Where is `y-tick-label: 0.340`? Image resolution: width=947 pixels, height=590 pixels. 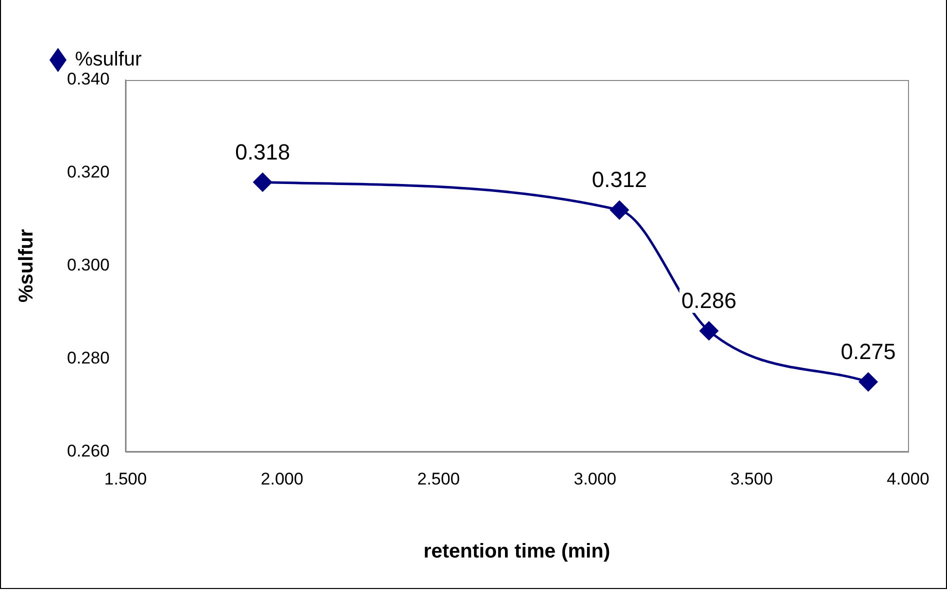
y-tick-label: 0.340 is located at coordinates (88, 79).